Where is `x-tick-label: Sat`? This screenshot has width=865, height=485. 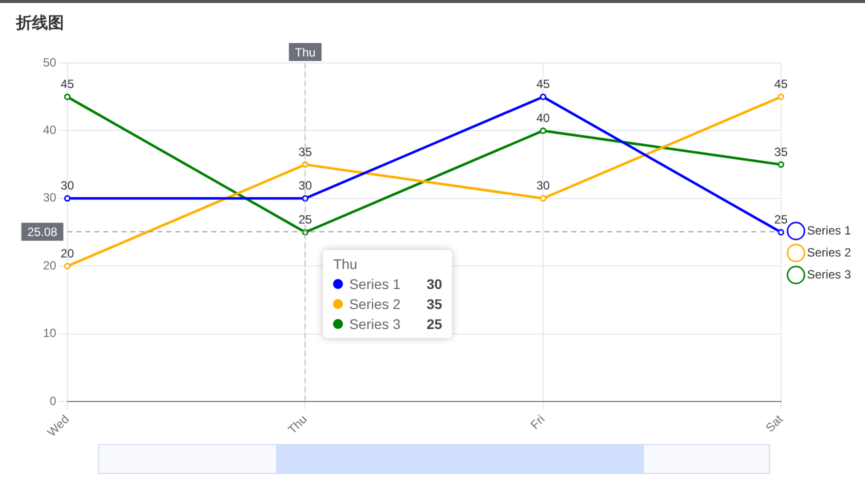 x-tick-label: Sat is located at coordinates (774, 423).